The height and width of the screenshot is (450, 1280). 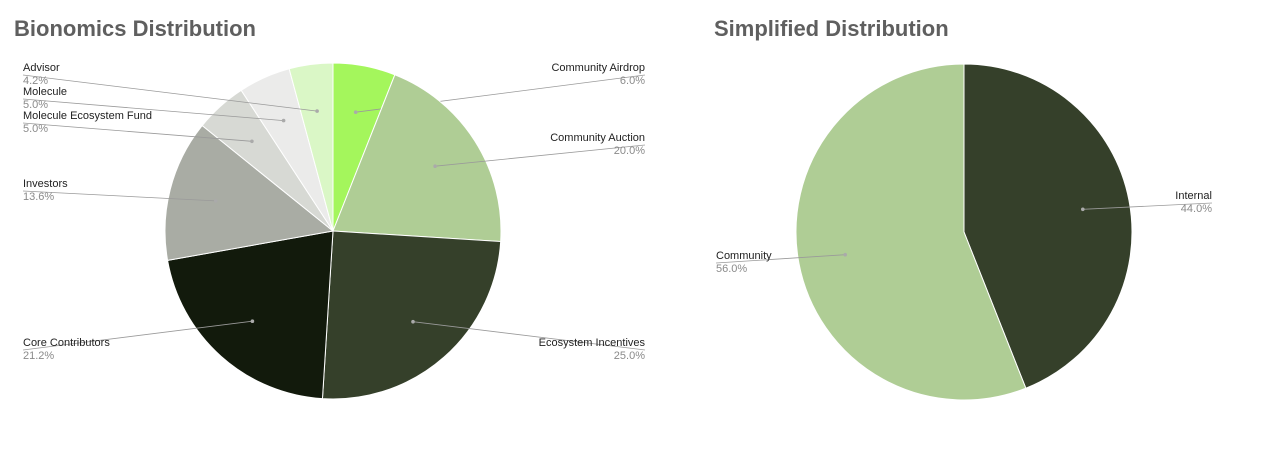 I want to click on chart-title-bionomics: Bionomics Distribution, so click(x=135, y=28).